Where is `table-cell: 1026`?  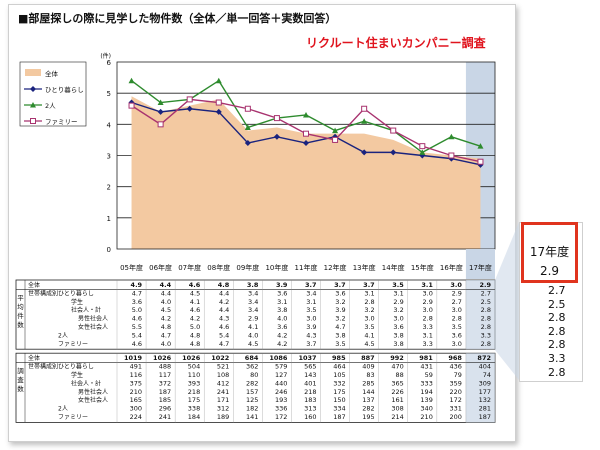 table-cell: 1026 is located at coordinates (191, 358).